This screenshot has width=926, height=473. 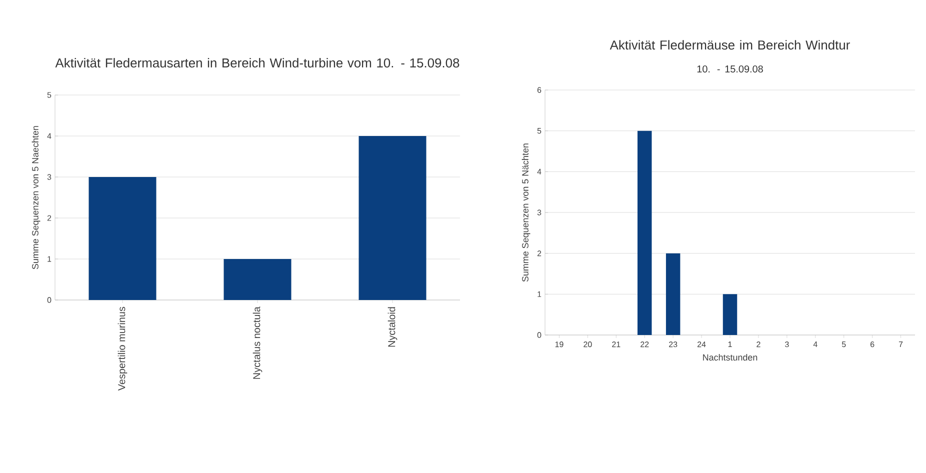 I want to click on chart-title: Aktivität Fledermäuse im Bereich Windtur, so click(x=730, y=45).